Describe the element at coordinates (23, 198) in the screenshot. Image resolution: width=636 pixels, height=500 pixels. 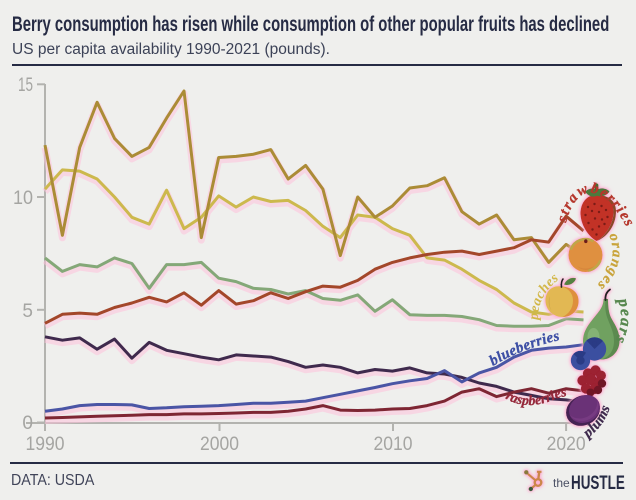
I see `svg-text: 10` at that location.